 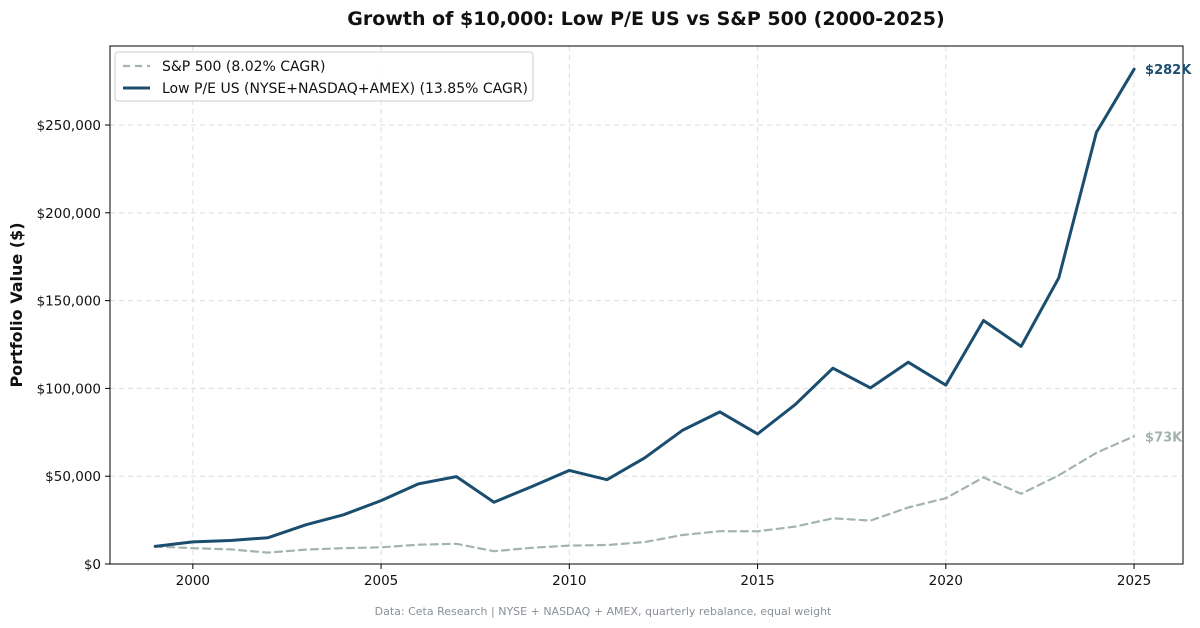 What do you see at coordinates (1134, 581) in the screenshot?
I see `x-tick-label: 2025` at bounding box center [1134, 581].